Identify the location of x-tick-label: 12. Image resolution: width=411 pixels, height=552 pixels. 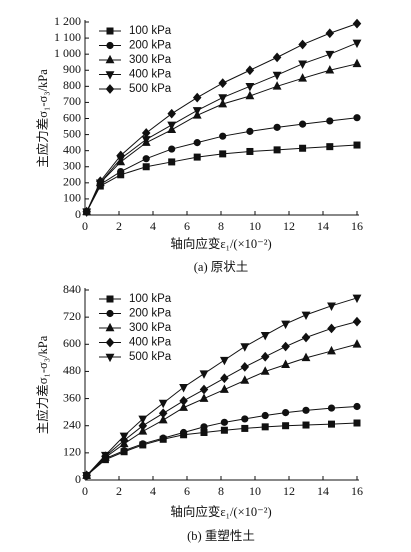
(289, 226).